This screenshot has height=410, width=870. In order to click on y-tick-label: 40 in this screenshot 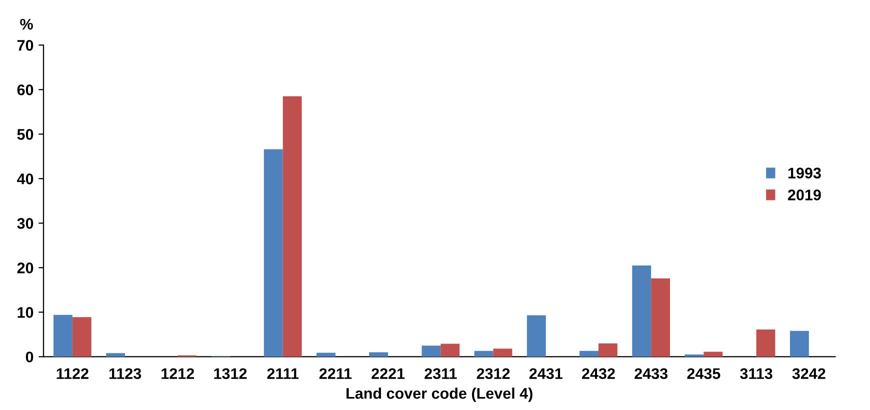, I will do `click(25, 179)`.